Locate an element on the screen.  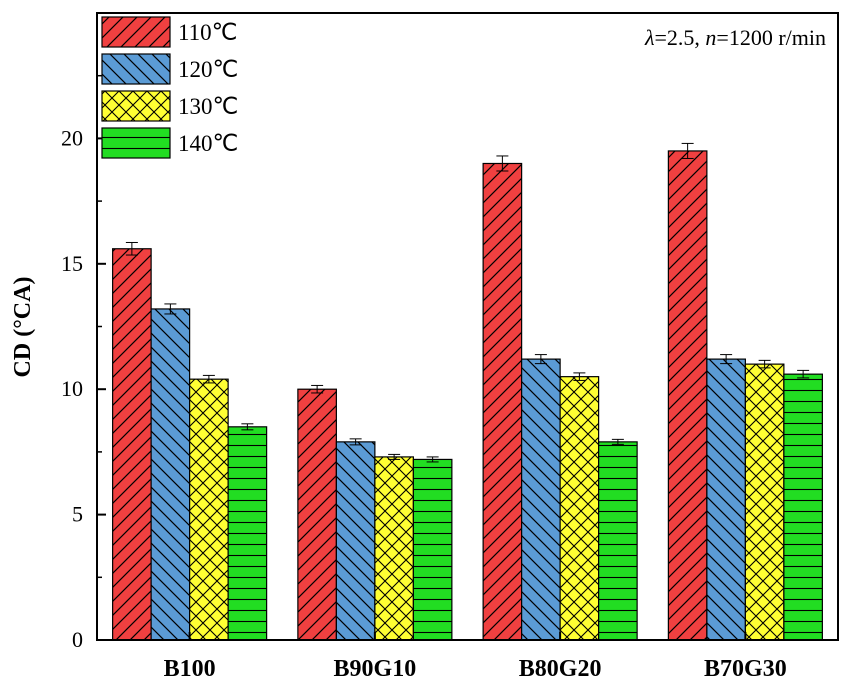
annotation-conditions: λ=2.5, n=1200 r/min is located at coordinates (735, 37).